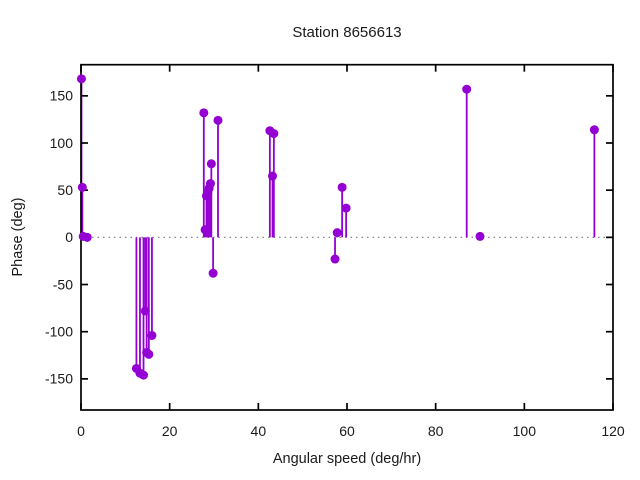 This screenshot has width=640, height=480. I want to click on x-tick-label: 20, so click(170, 431).